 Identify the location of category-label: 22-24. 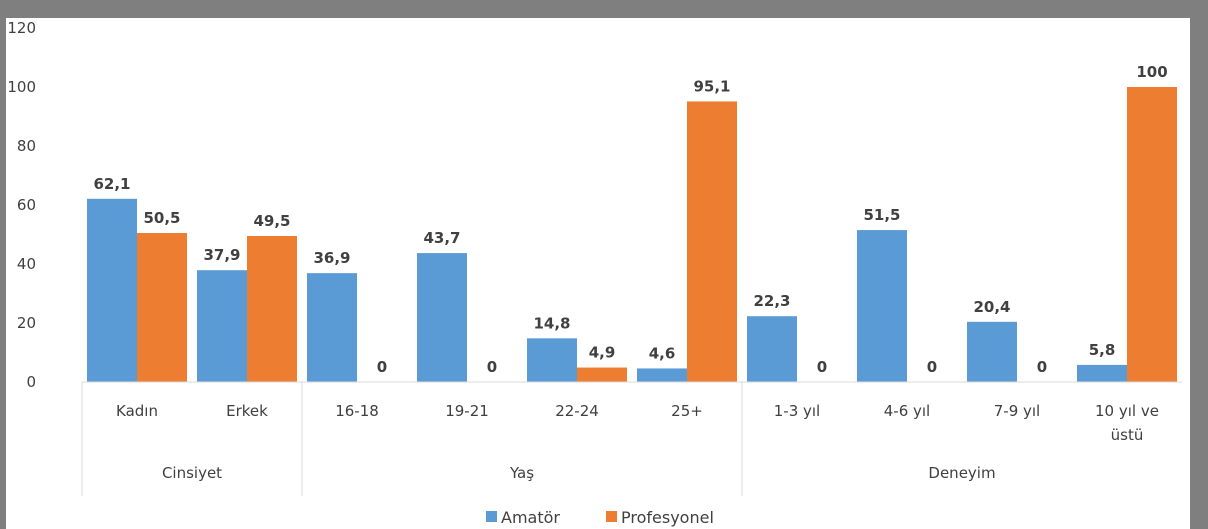
(577, 411).